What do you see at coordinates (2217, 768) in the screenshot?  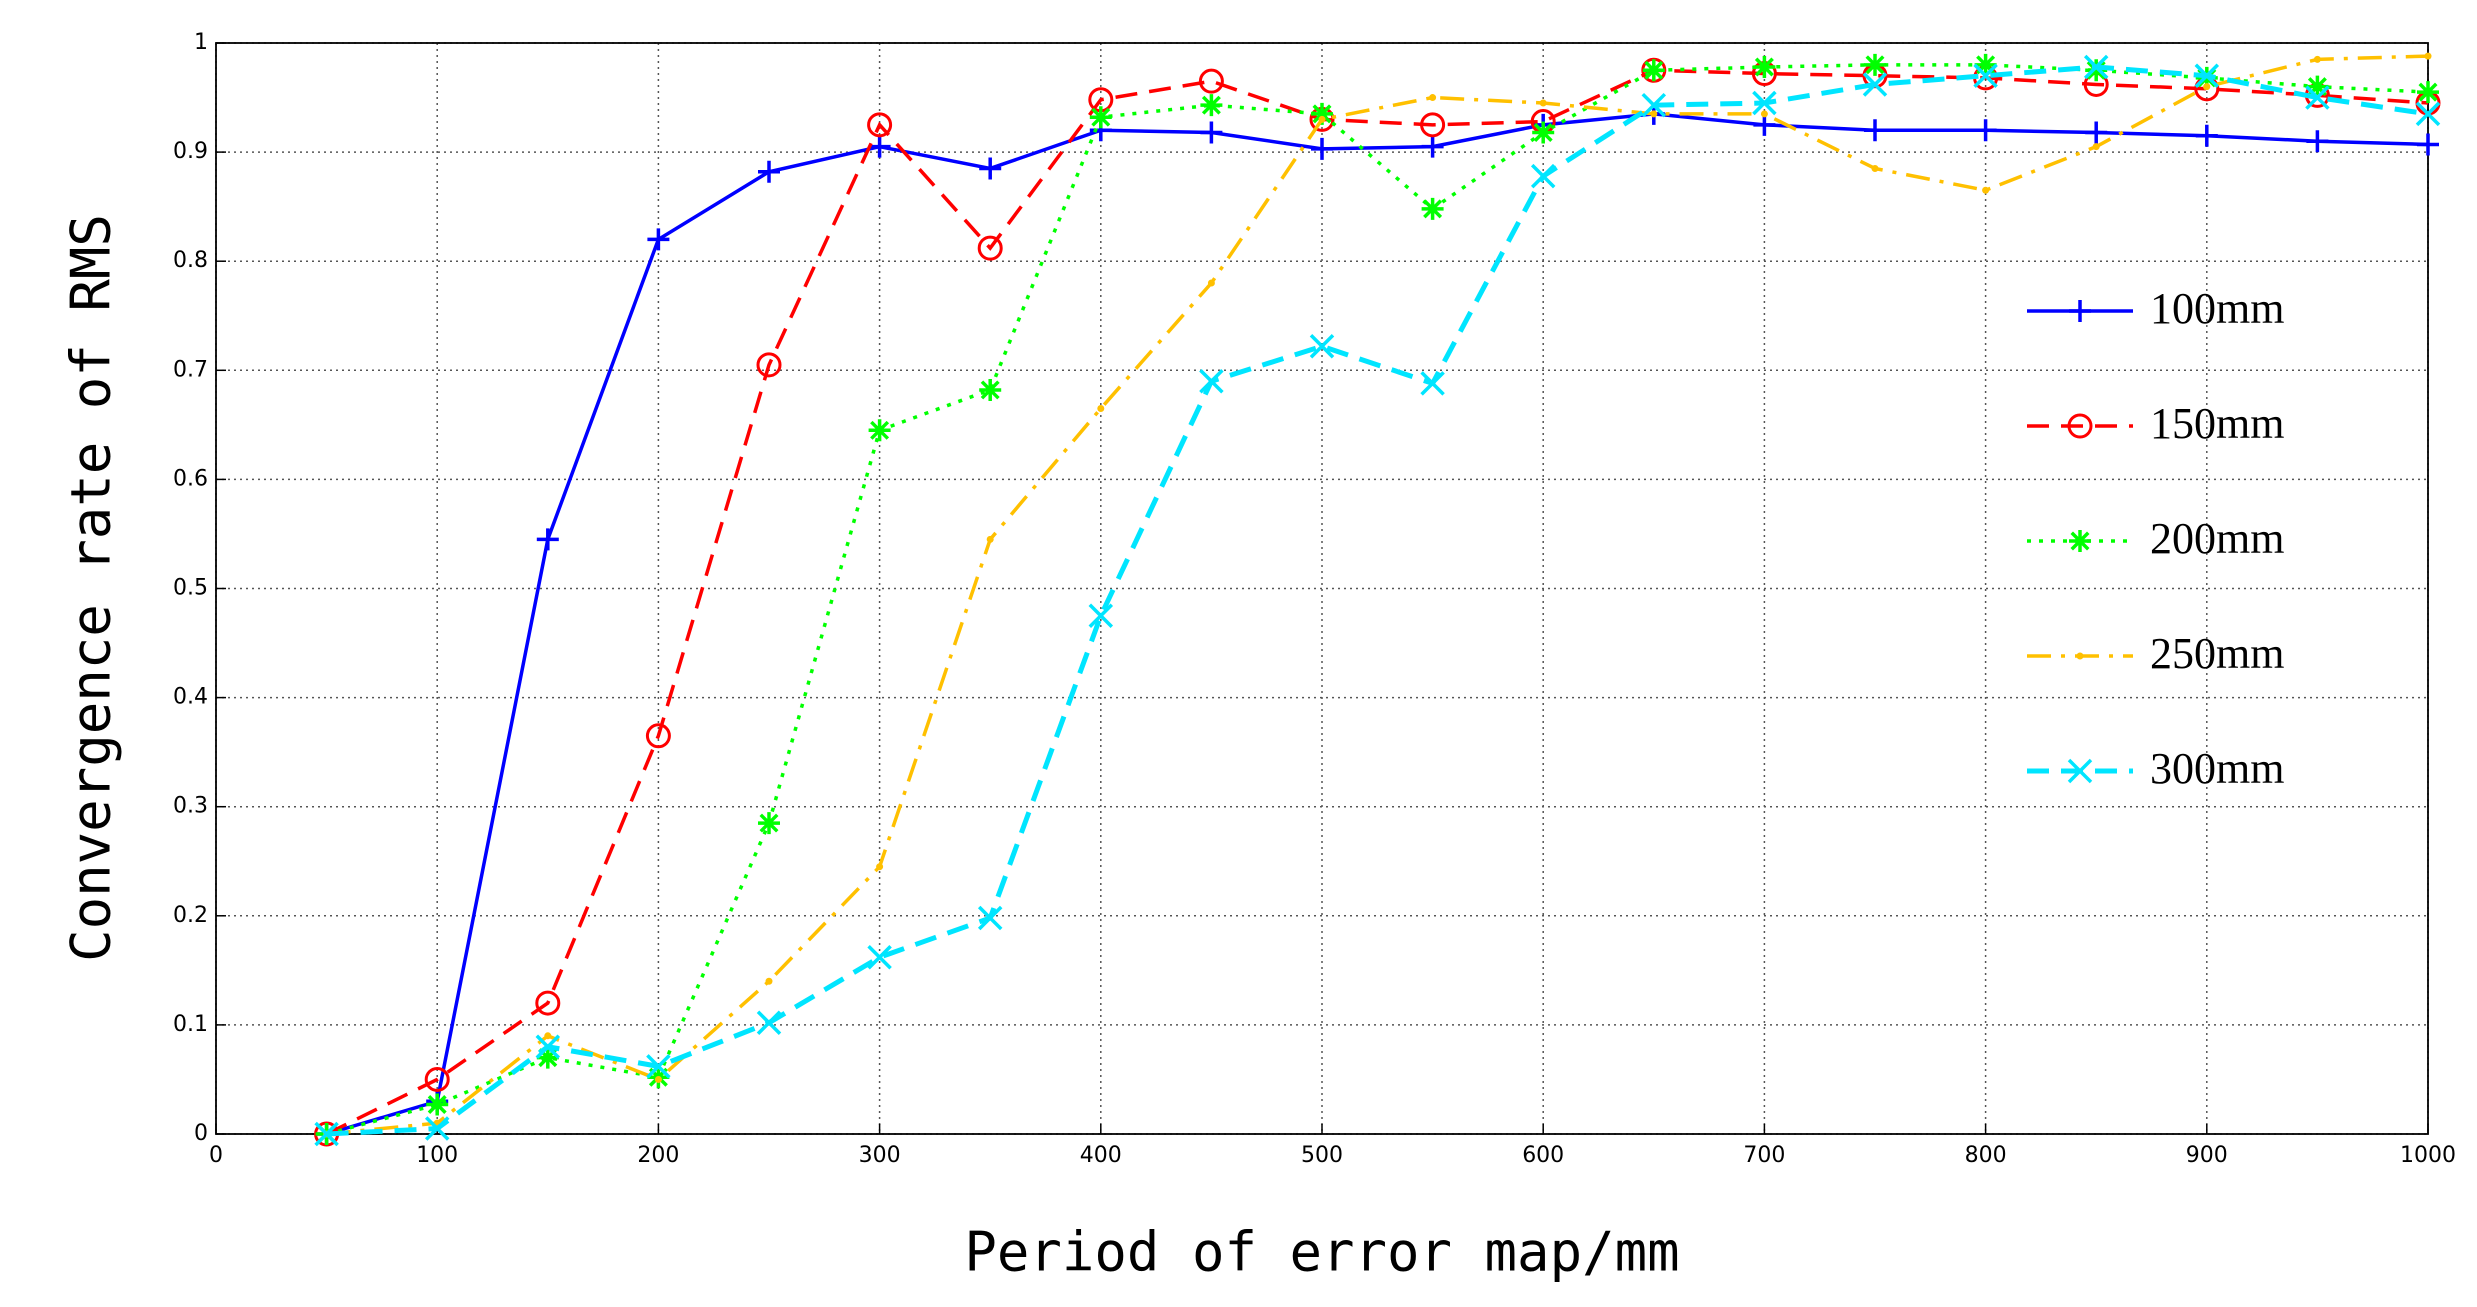 I see `legend-label: 300mm` at bounding box center [2217, 768].